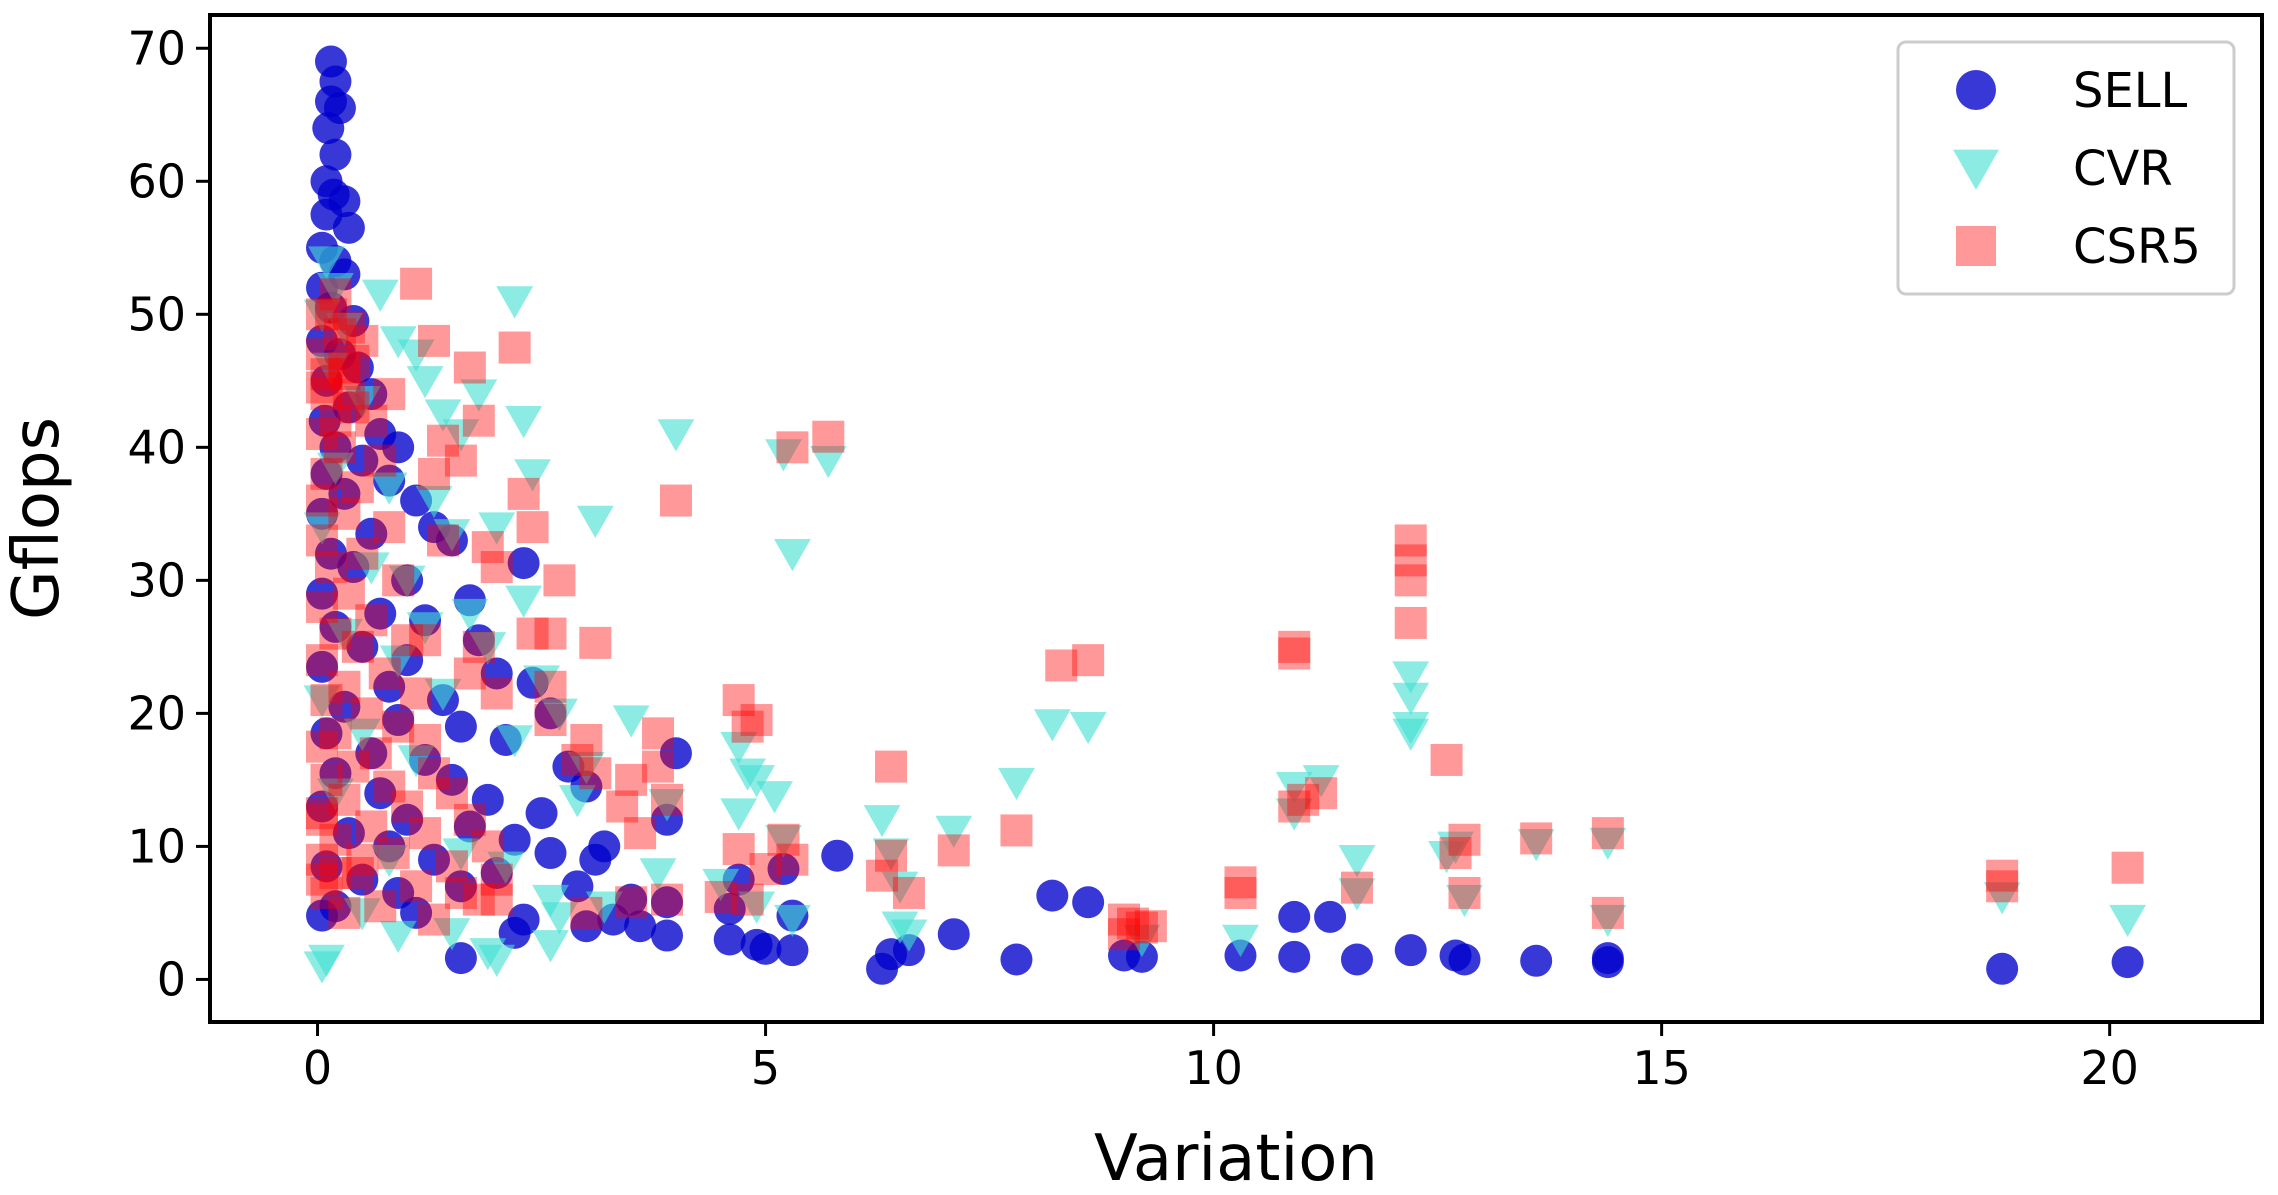  What do you see at coordinates (156, 447) in the screenshot?
I see `y-tick-label: 40` at bounding box center [156, 447].